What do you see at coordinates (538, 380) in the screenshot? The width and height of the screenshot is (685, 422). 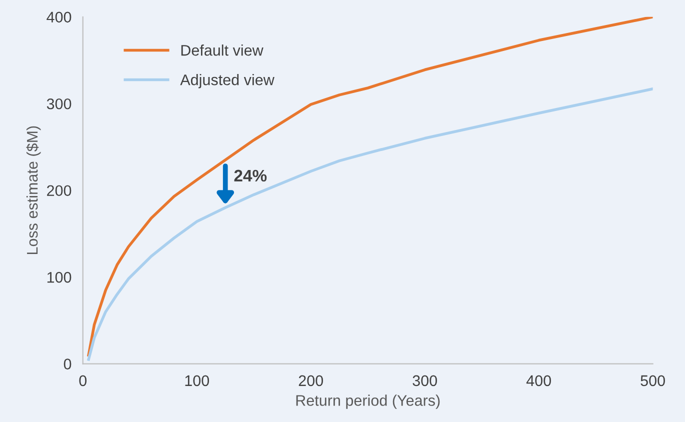 I see `x-tick-label: 400` at bounding box center [538, 380].